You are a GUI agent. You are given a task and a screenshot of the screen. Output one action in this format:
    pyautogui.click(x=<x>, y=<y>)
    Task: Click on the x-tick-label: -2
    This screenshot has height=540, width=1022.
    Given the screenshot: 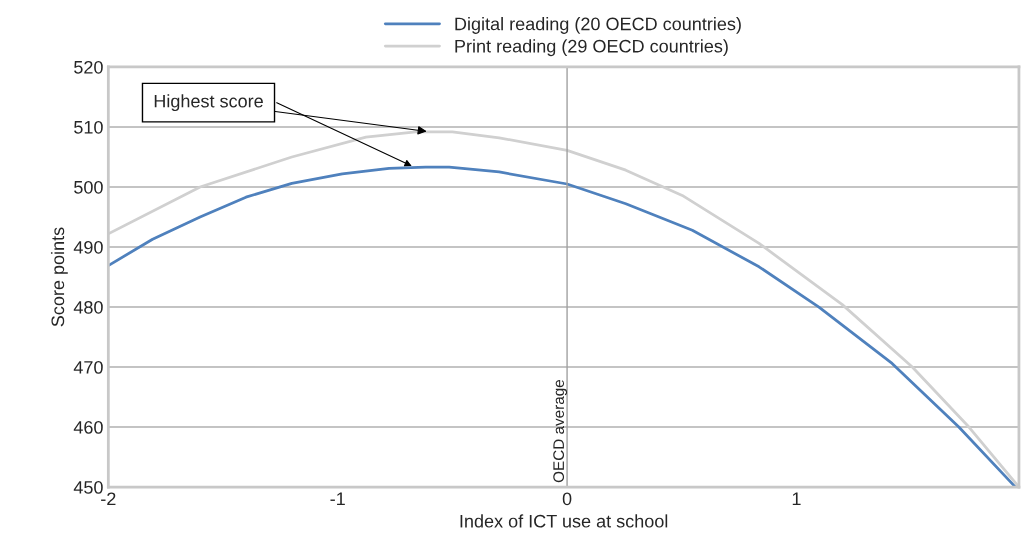 What is the action you would take?
    pyautogui.click(x=108, y=499)
    